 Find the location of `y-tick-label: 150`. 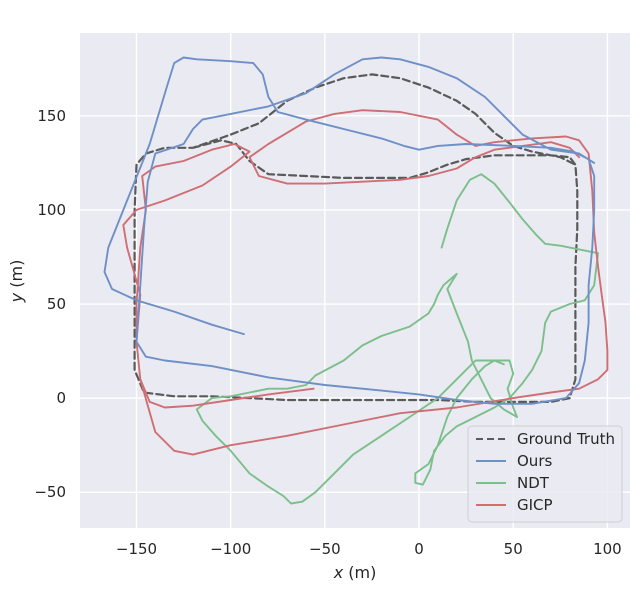

y-tick-label: 150 is located at coordinates (51, 116).